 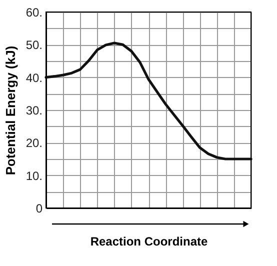 I want to click on y-tick-label: 0, so click(x=39, y=209).